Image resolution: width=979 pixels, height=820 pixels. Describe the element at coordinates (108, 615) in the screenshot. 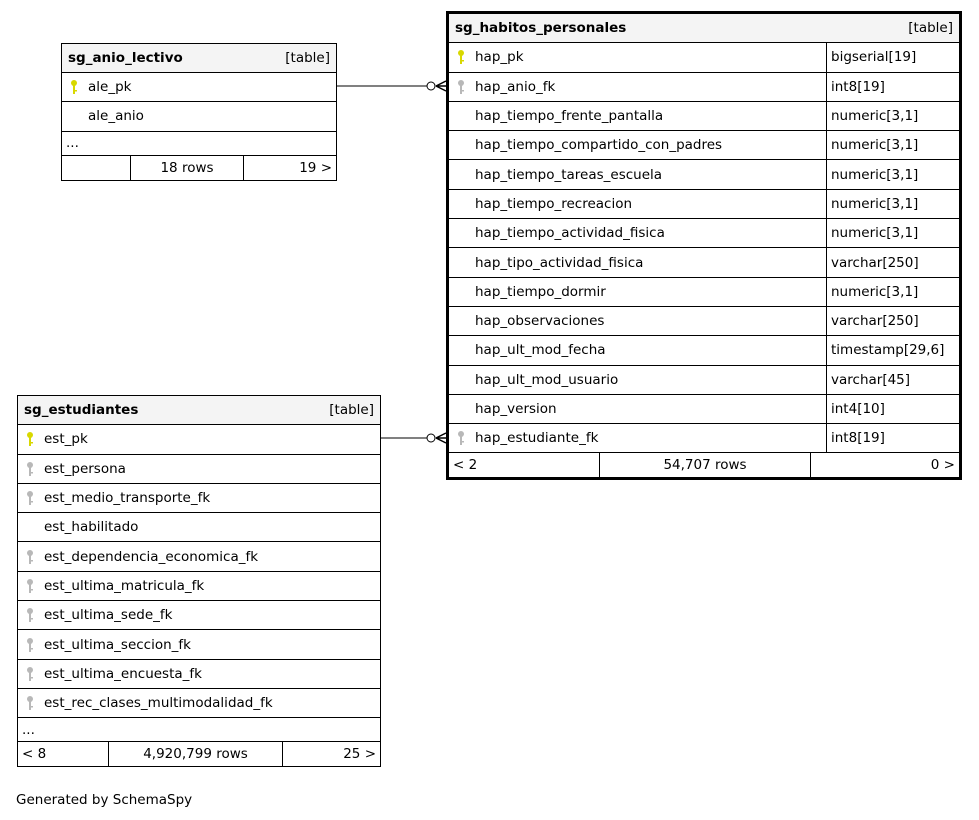

I see `column-name: est_ultima_sede_fk` at that location.